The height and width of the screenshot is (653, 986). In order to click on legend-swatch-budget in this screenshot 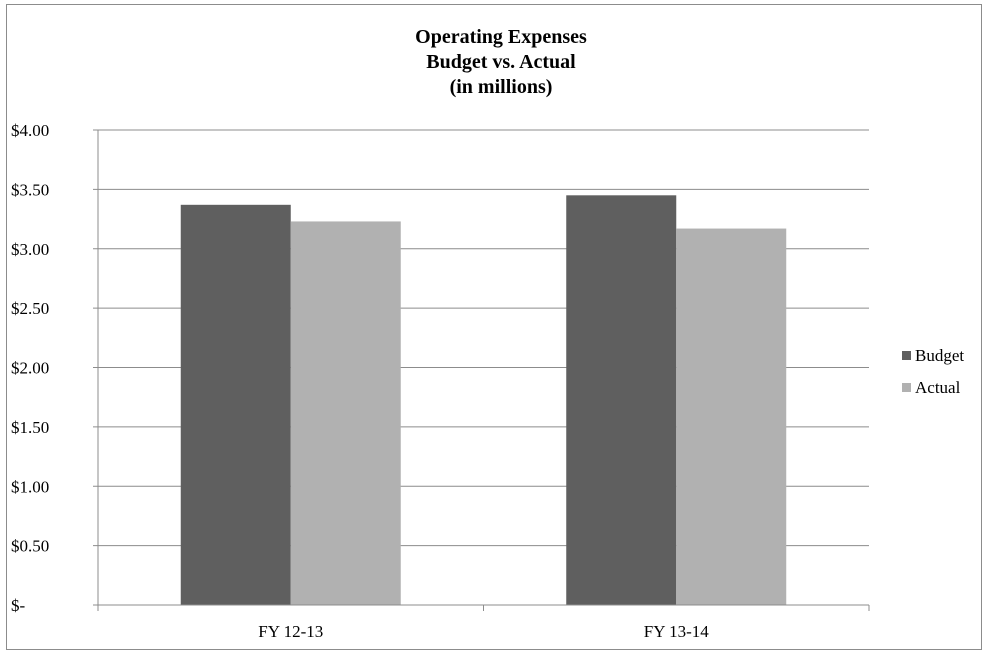, I will do `click(906, 355)`.